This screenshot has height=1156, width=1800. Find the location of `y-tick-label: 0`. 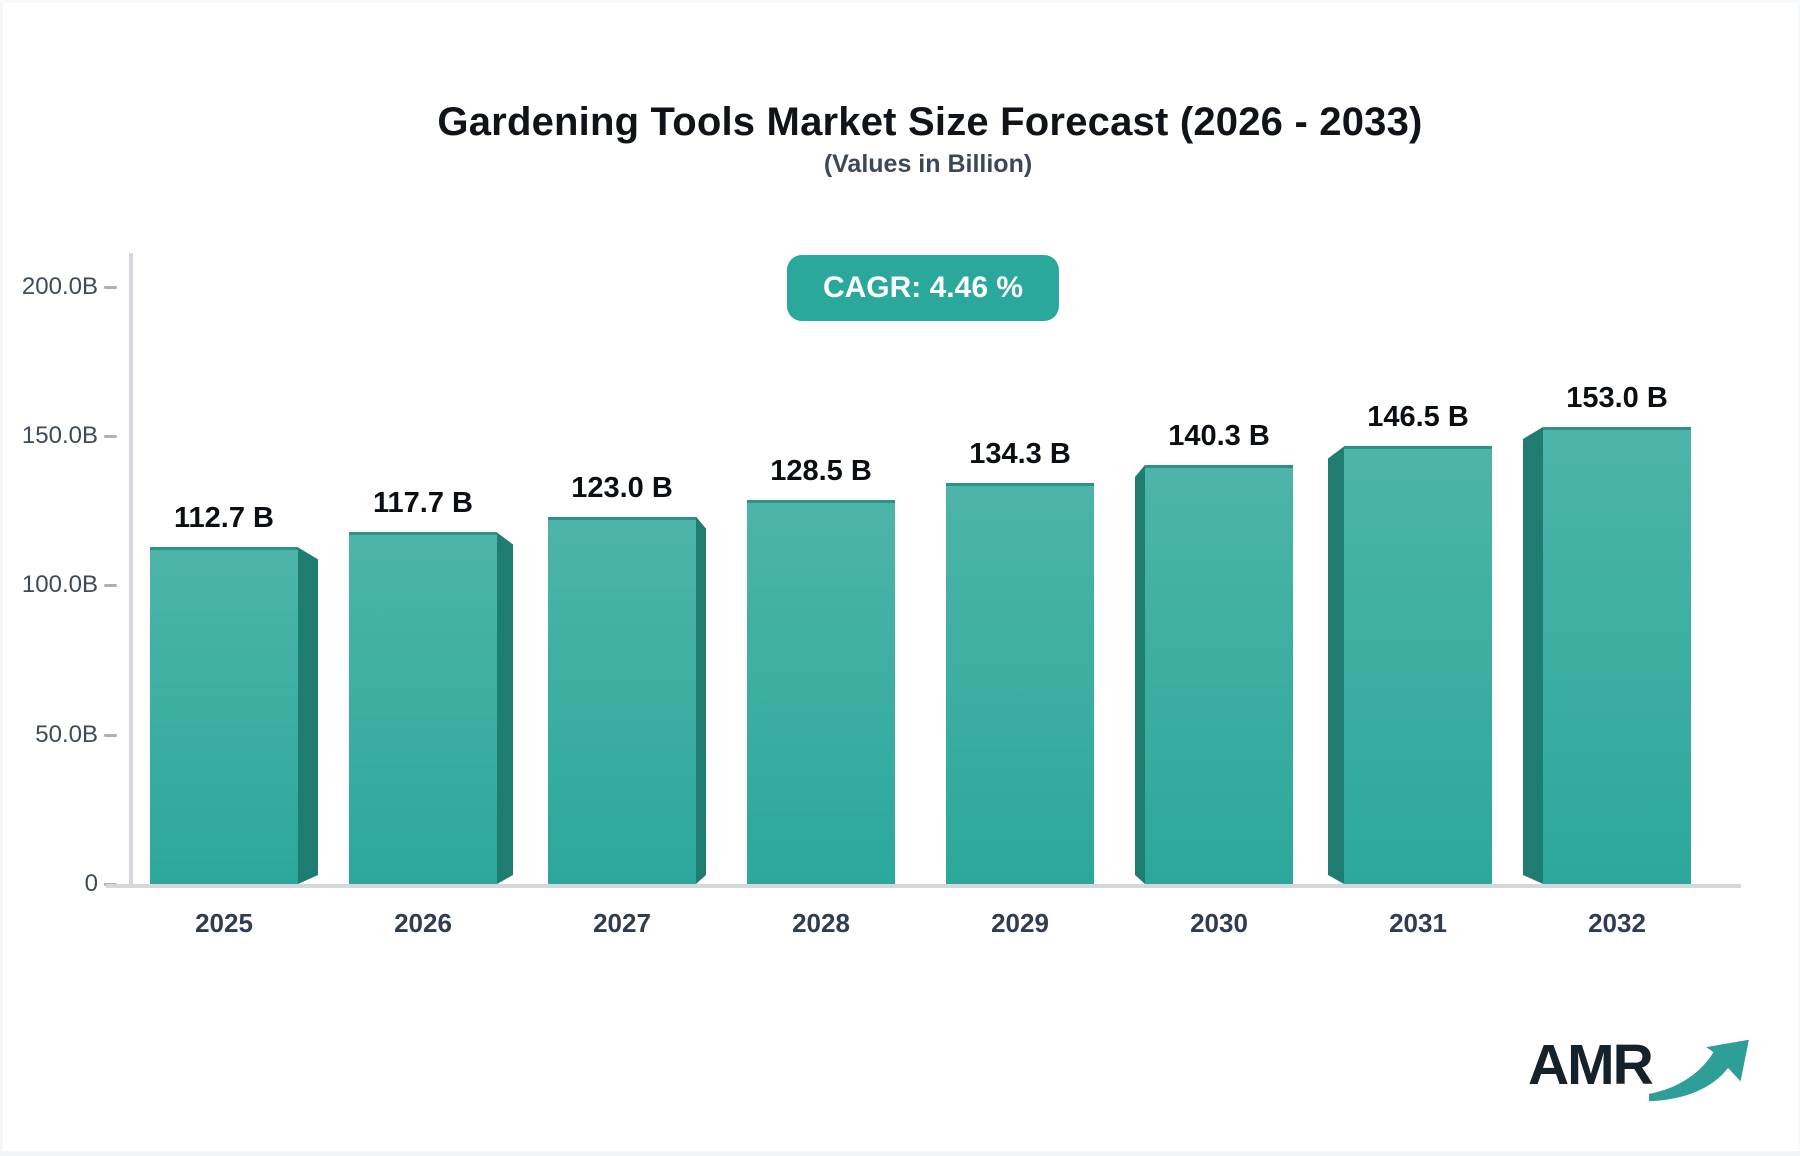

y-tick-label: 0 is located at coordinates (91, 883).